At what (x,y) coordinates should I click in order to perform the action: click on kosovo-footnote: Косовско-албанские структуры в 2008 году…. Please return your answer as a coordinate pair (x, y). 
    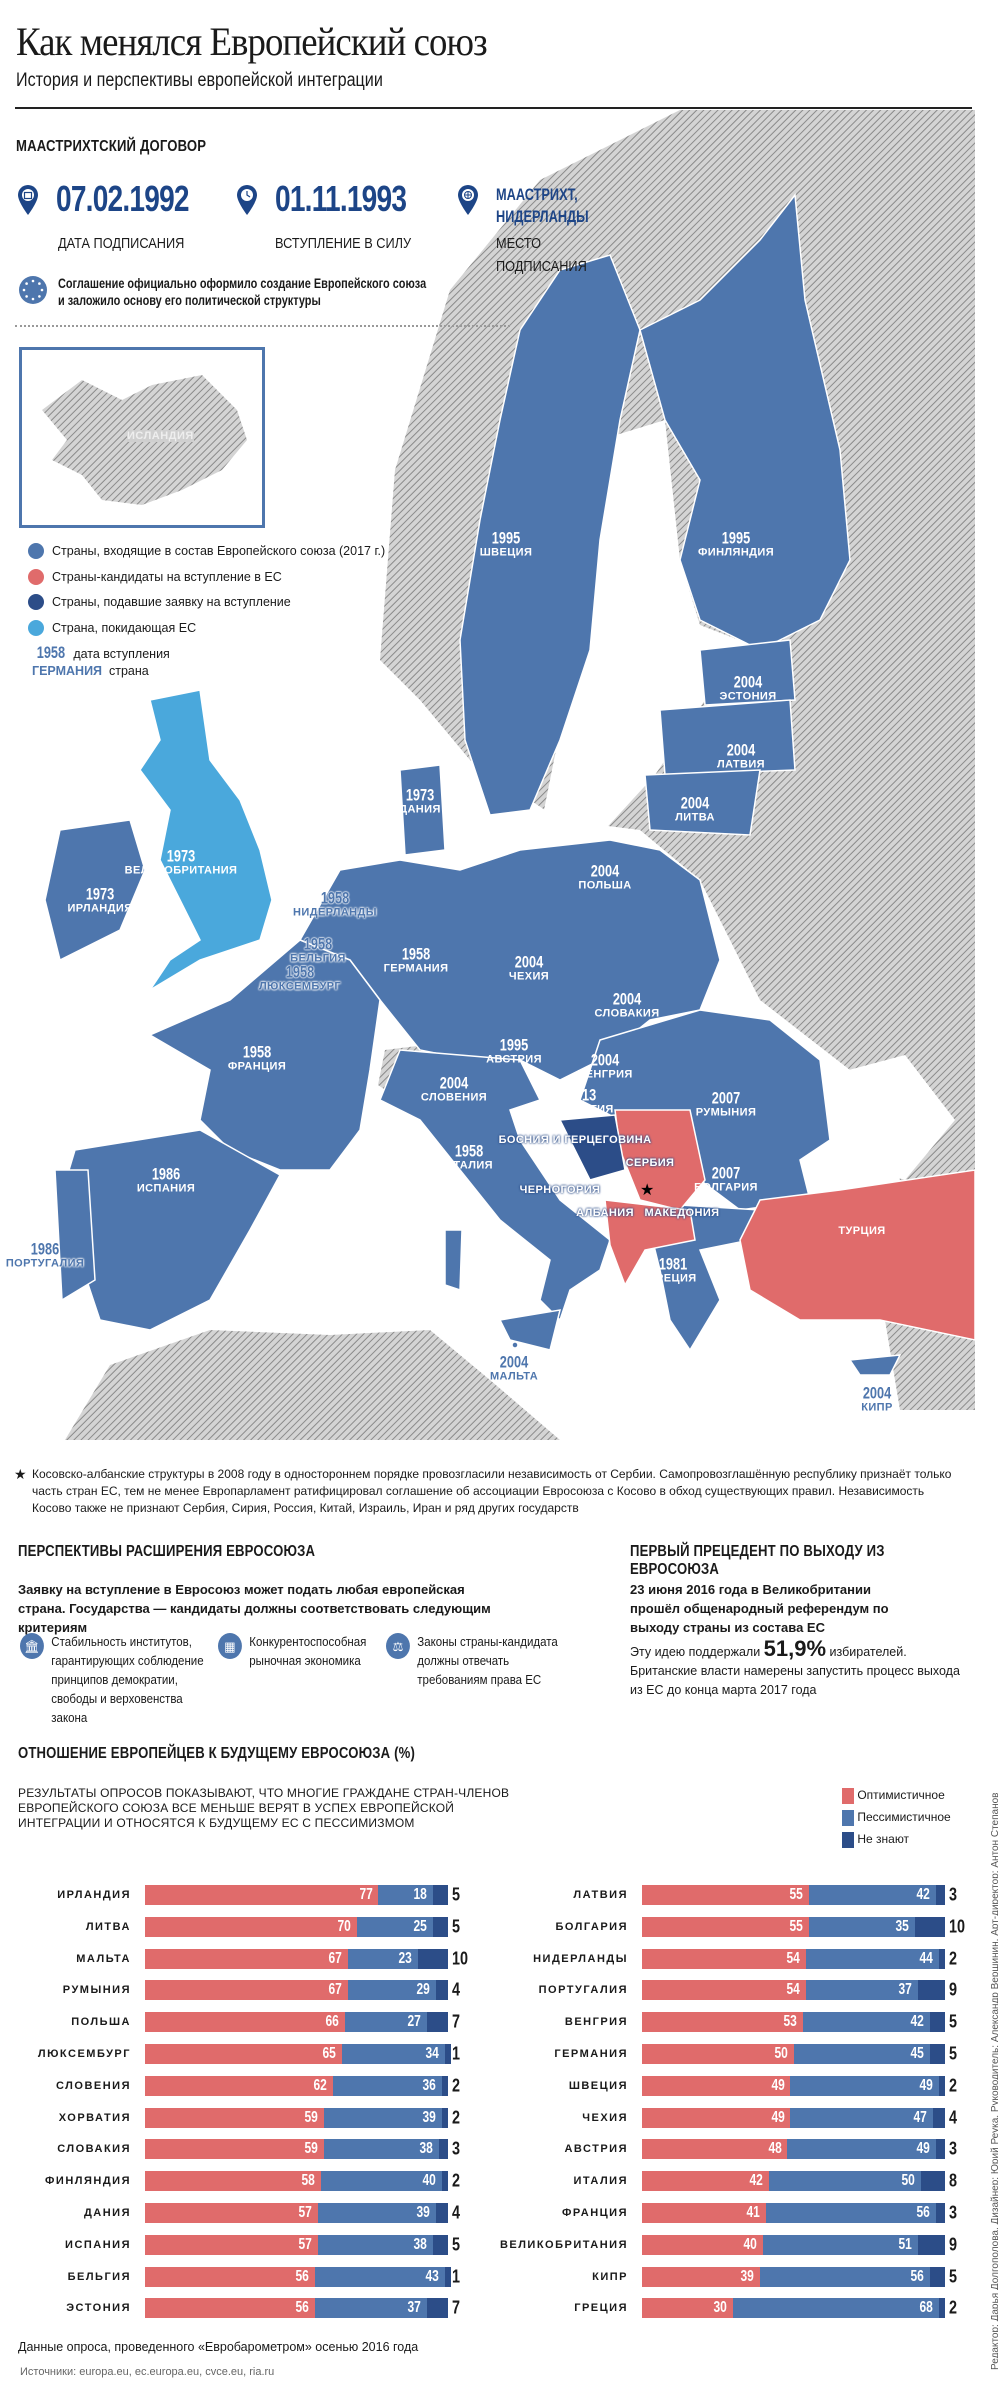
    Looking at the image, I should click on (492, 1491).